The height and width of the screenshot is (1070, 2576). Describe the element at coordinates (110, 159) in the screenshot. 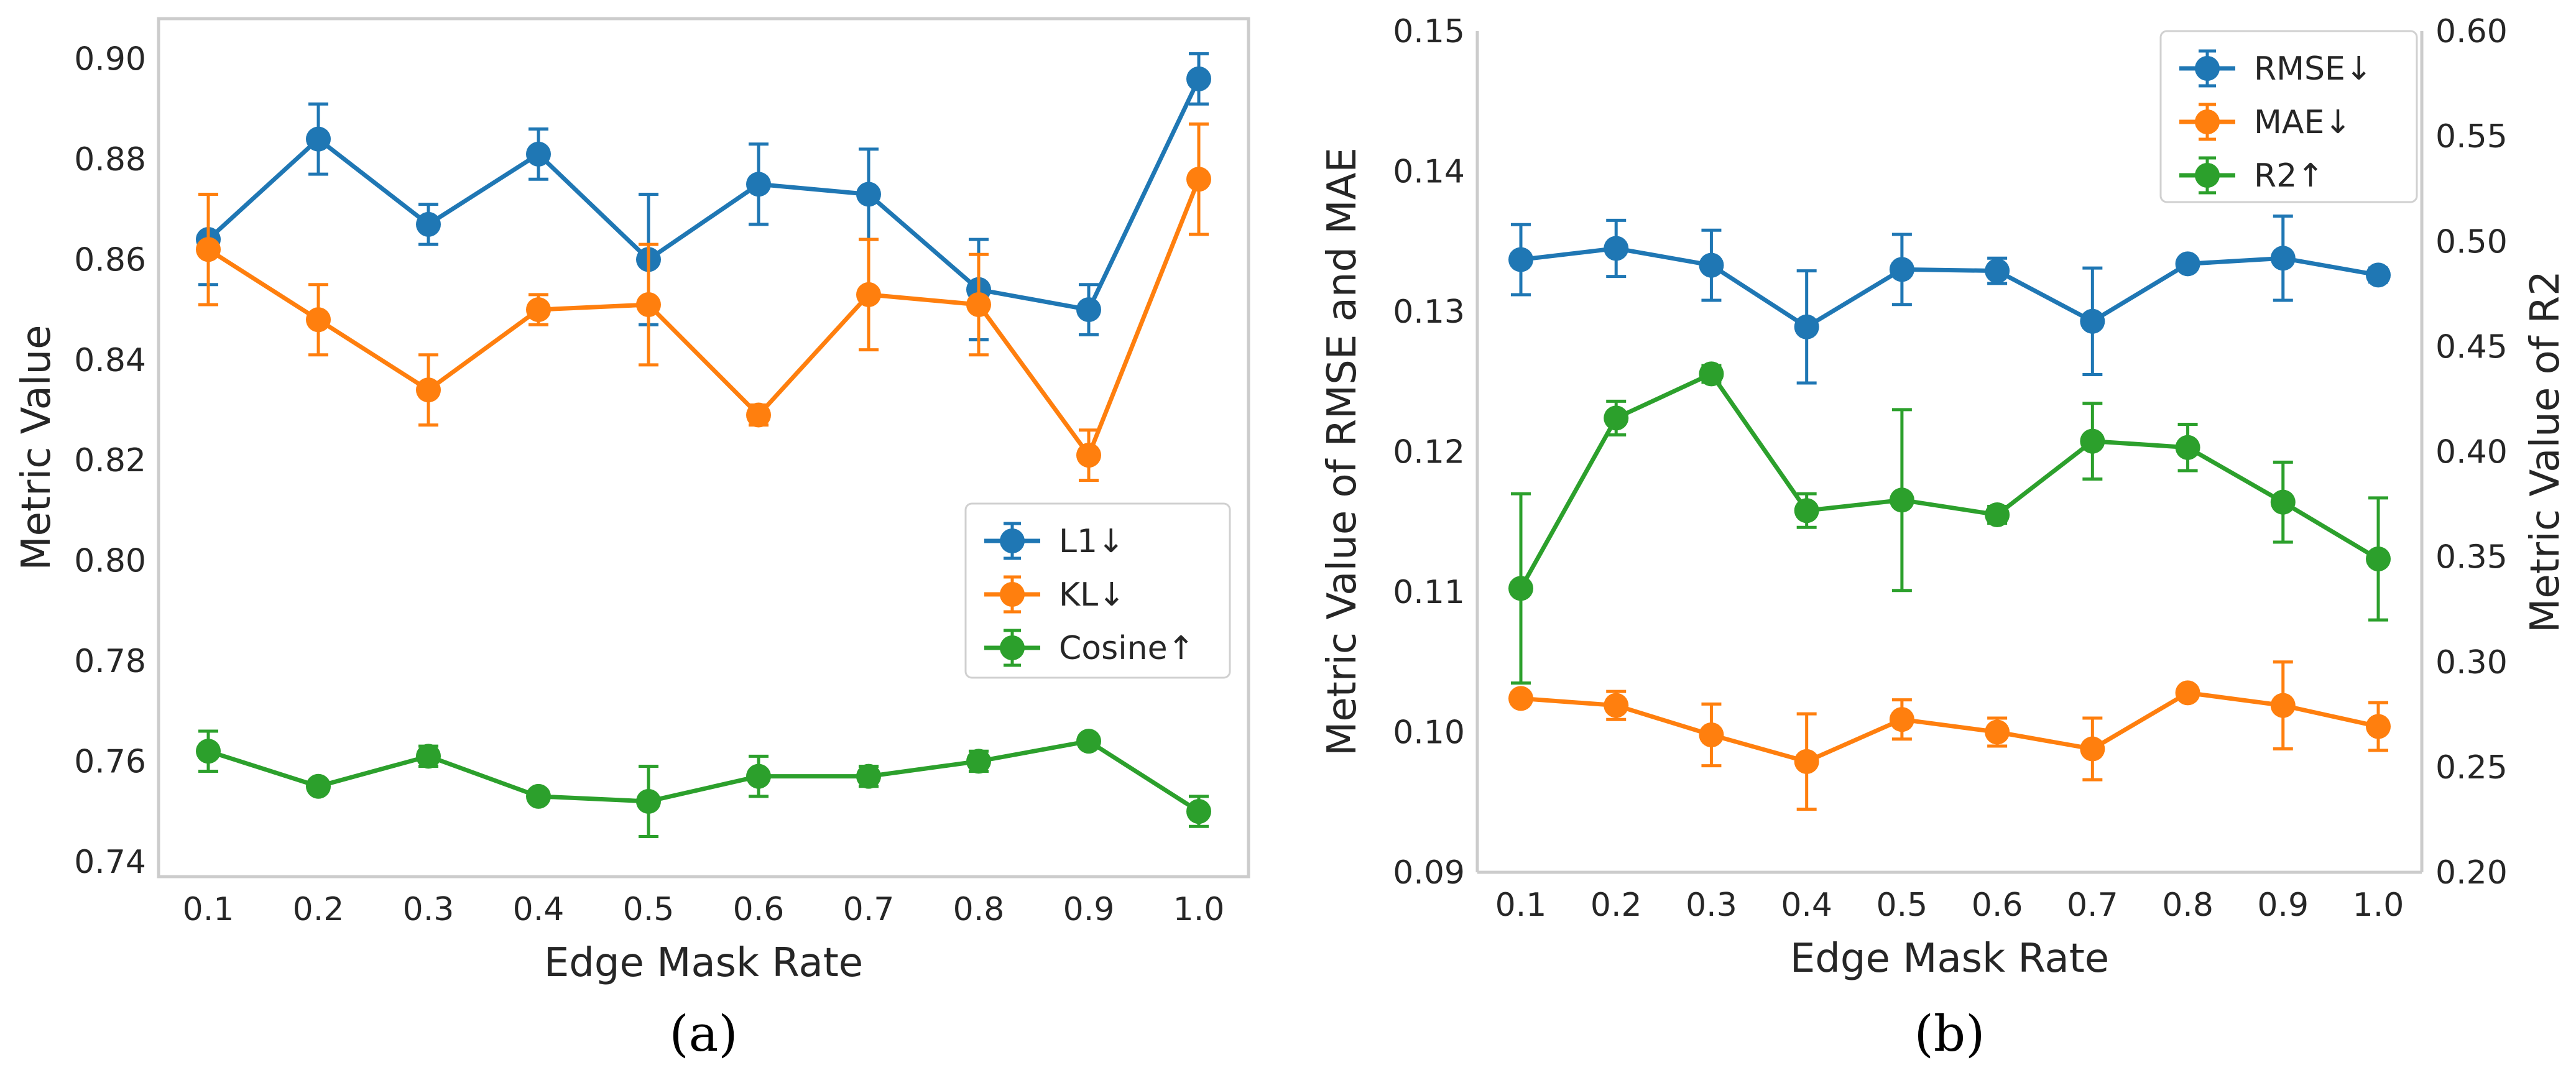

I see `y-tick-label: 0.88` at that location.